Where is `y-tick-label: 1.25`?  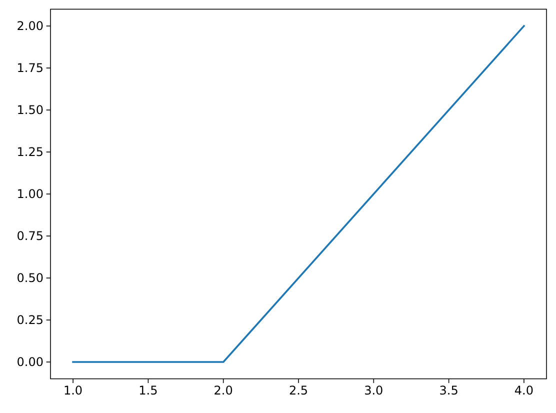 y-tick-label: 1.25 is located at coordinates (30, 152).